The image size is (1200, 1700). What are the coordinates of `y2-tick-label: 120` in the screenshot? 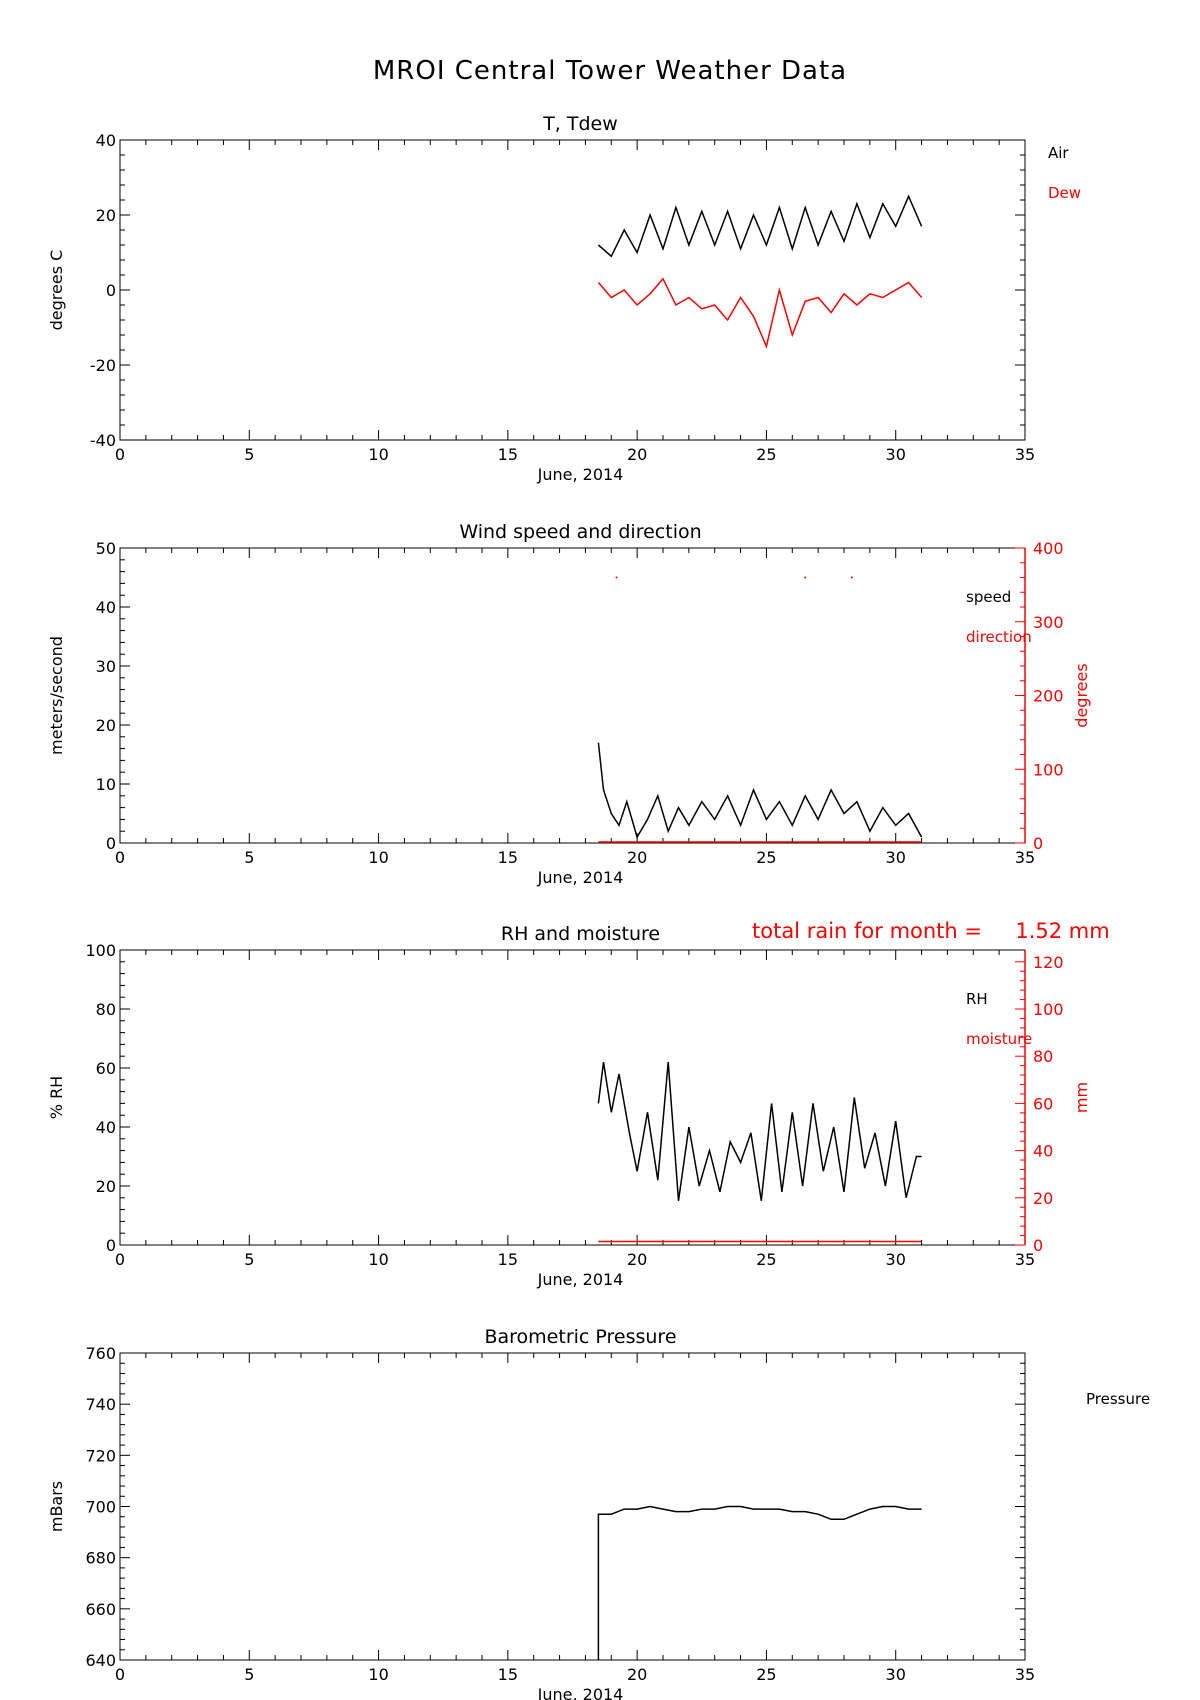 It's located at (1048, 962).